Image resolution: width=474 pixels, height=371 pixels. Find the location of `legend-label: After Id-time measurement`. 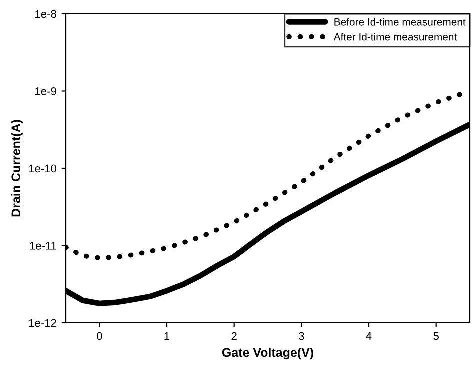

legend-label: After Id-time measurement is located at coordinates (396, 37).